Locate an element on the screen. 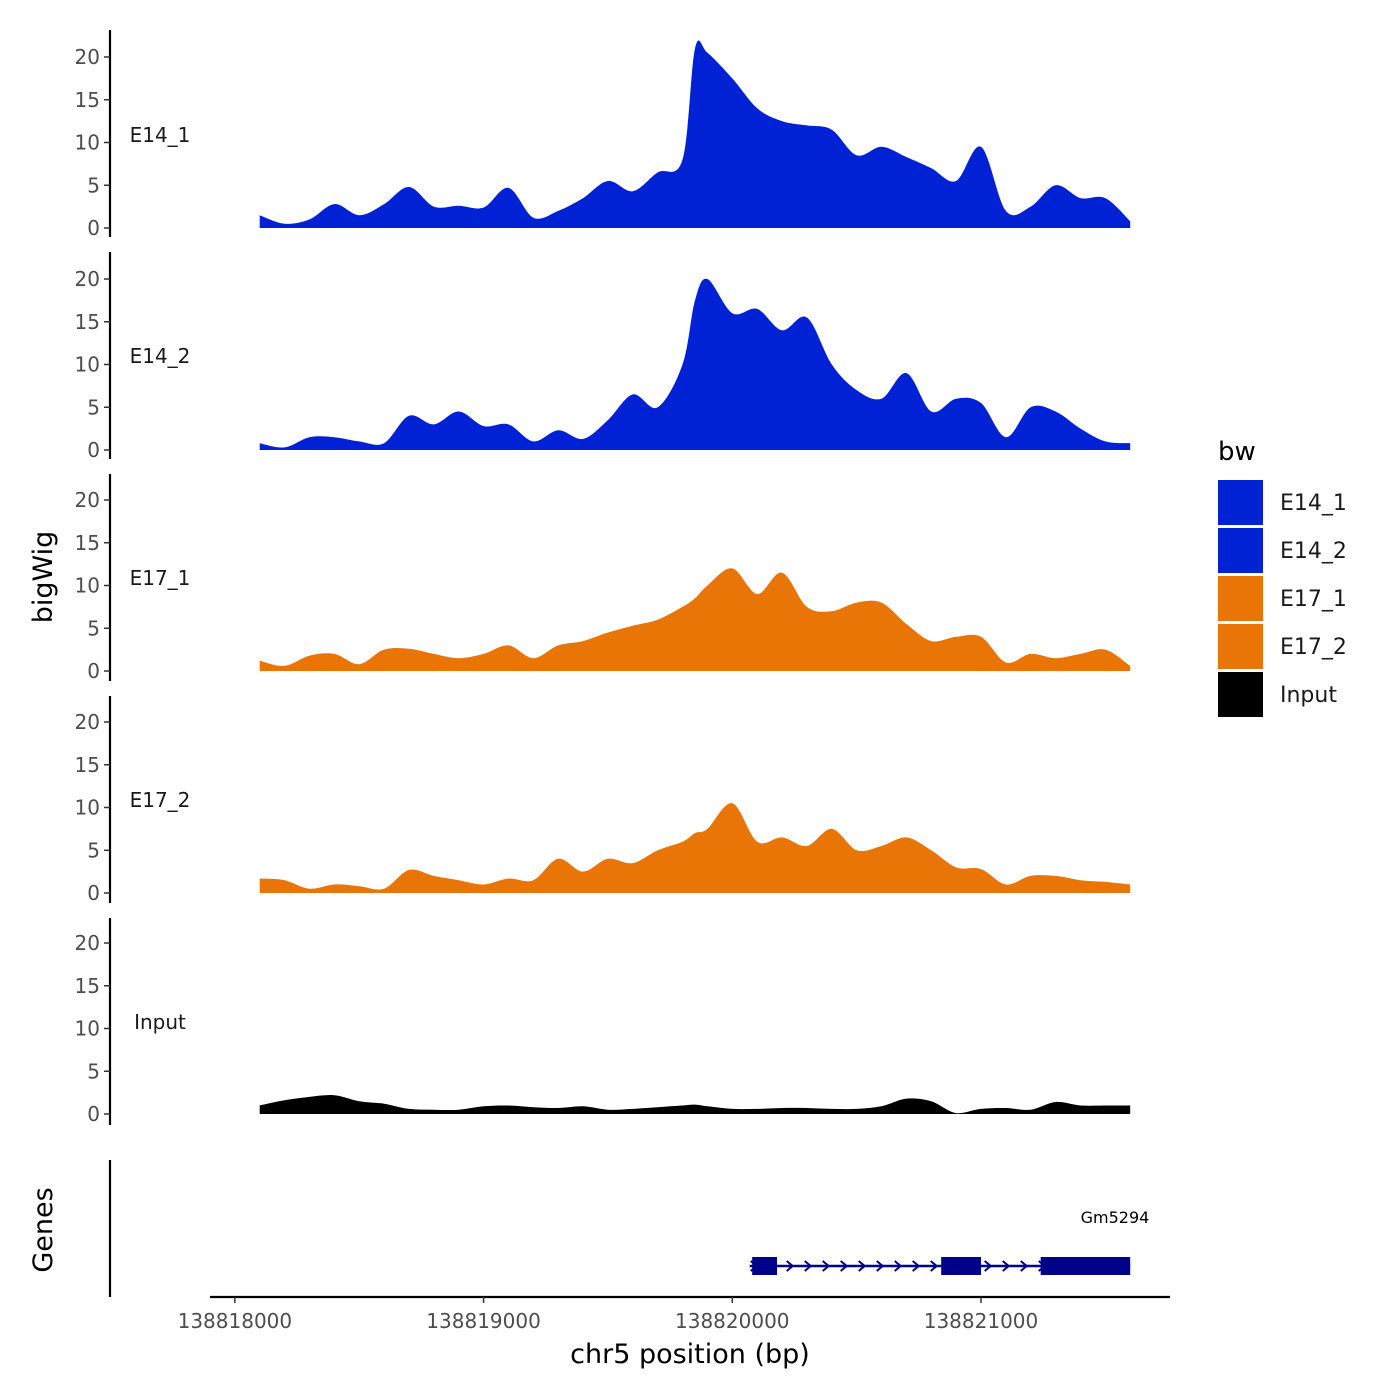 This screenshot has height=1400, width=1400. track-e17-1: 0 5 10 15 20 E17_1 is located at coordinates (603, 578).